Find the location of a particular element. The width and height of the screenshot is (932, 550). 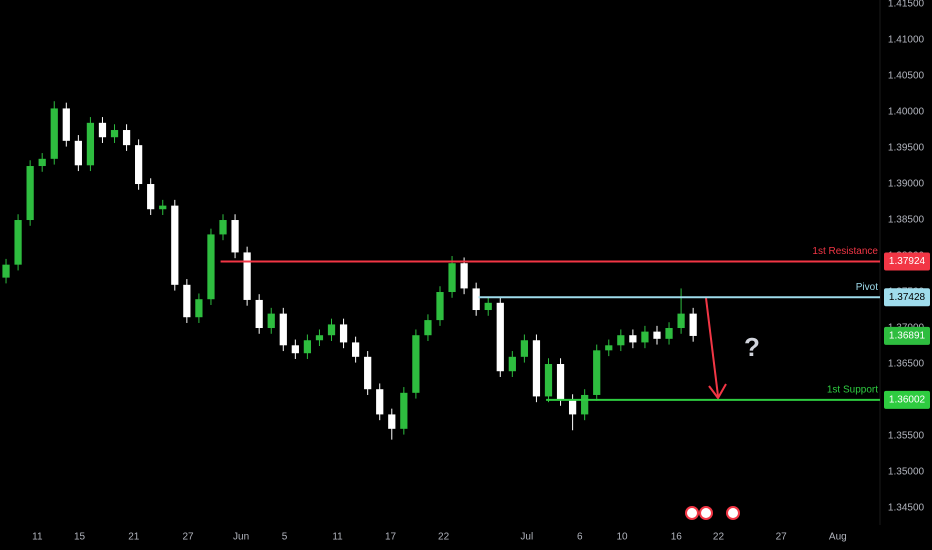

x-tick-label: 17 is located at coordinates (391, 537).